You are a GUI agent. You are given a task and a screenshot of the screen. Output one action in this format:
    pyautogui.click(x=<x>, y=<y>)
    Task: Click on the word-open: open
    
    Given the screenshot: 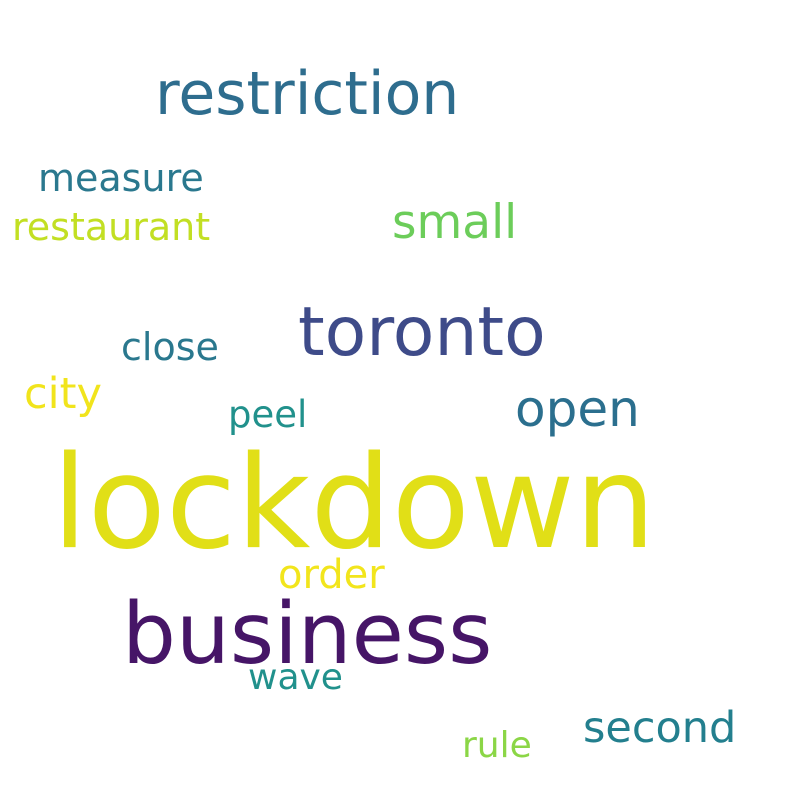 What is the action you would take?
    pyautogui.click(x=577, y=409)
    